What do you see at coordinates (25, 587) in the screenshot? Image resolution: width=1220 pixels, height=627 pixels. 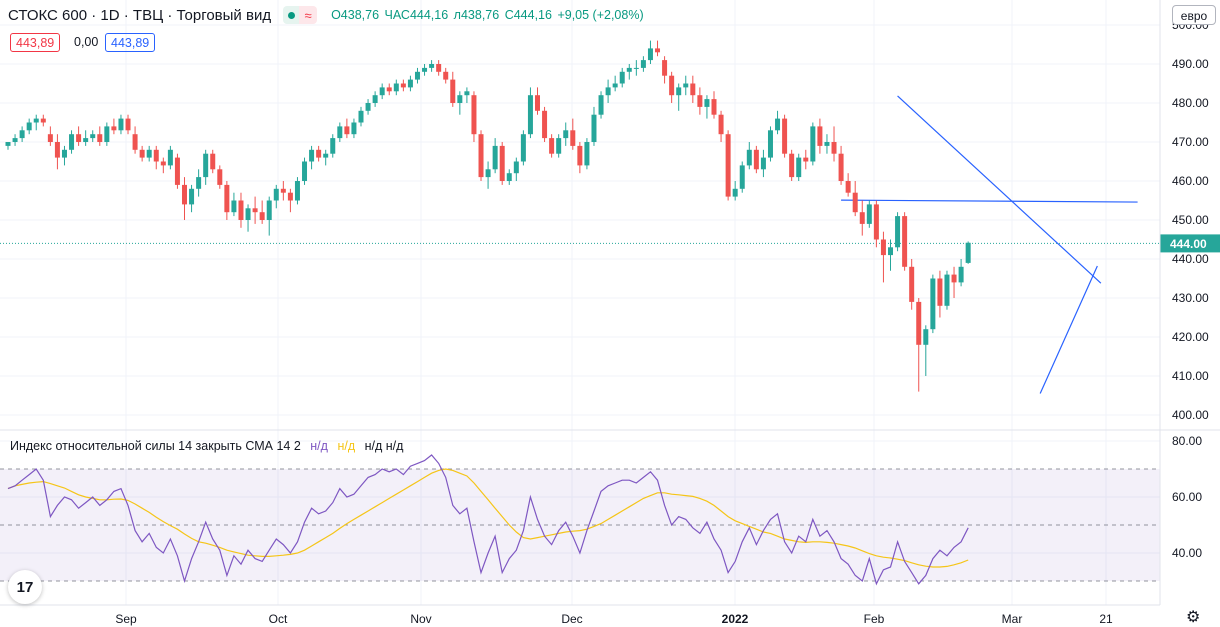 I see `tradingview-logo: 17` at bounding box center [25, 587].